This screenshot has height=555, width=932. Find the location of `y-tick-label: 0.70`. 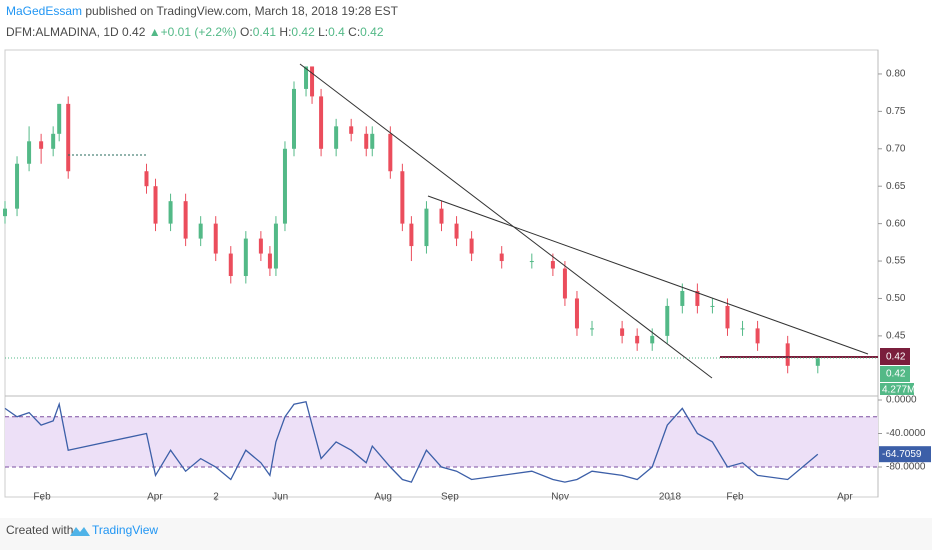

y-tick-label: 0.70 is located at coordinates (896, 148).